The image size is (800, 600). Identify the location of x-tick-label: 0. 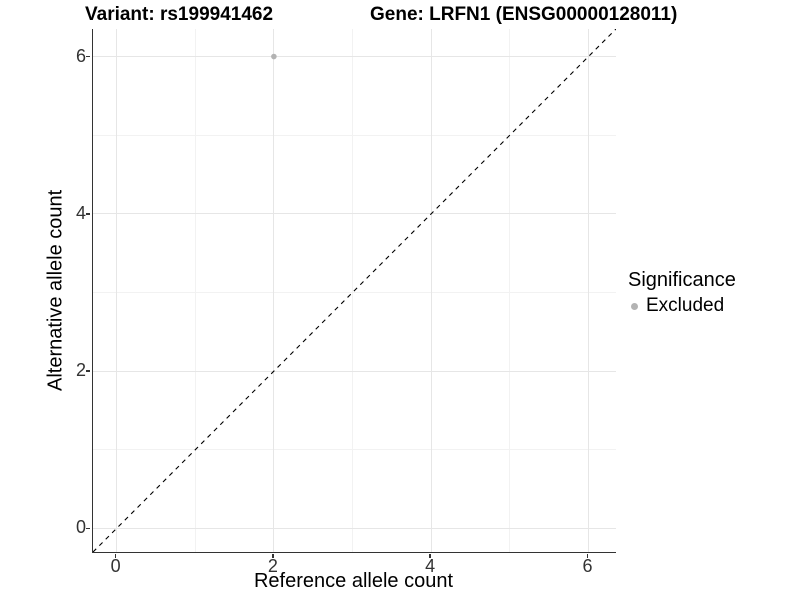
(115, 566).